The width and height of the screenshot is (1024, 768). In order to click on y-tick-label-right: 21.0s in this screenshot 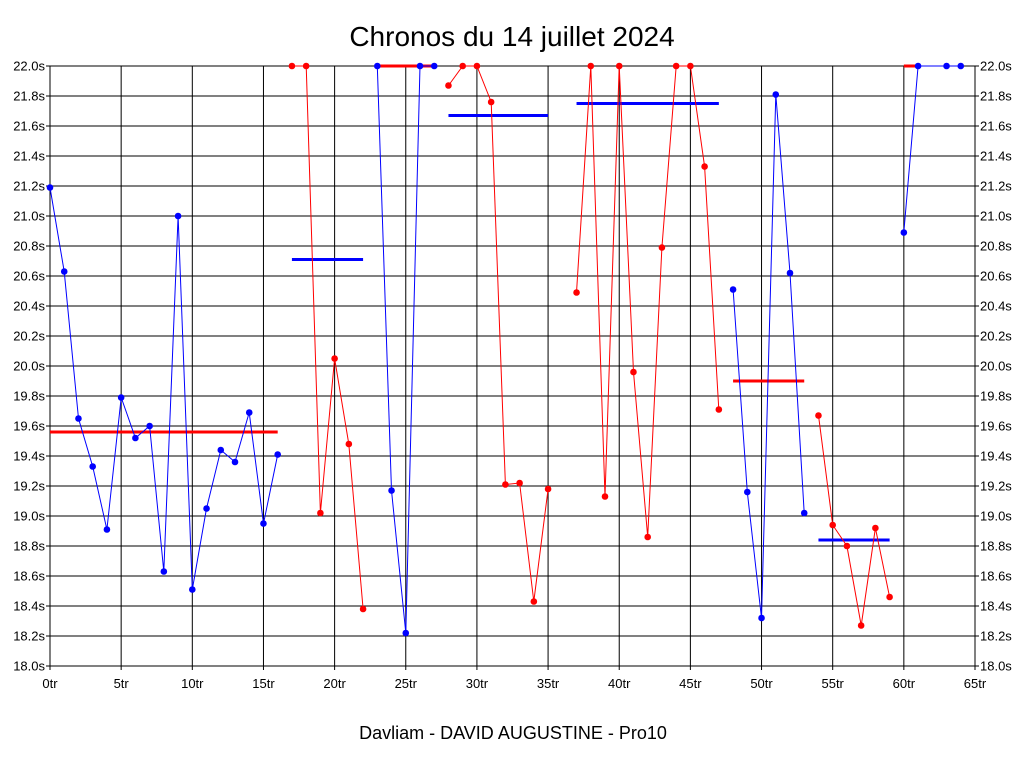, I will do `click(996, 216)`.